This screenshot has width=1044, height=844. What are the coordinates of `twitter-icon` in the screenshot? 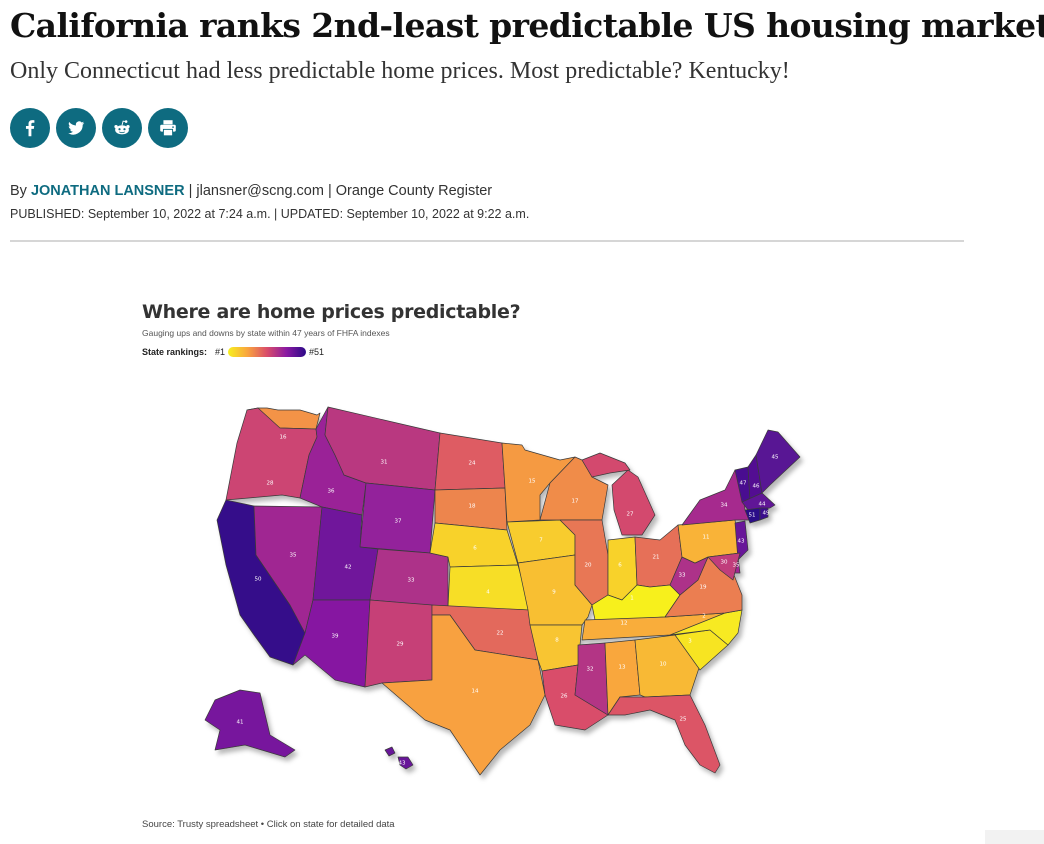 It's located at (76, 128).